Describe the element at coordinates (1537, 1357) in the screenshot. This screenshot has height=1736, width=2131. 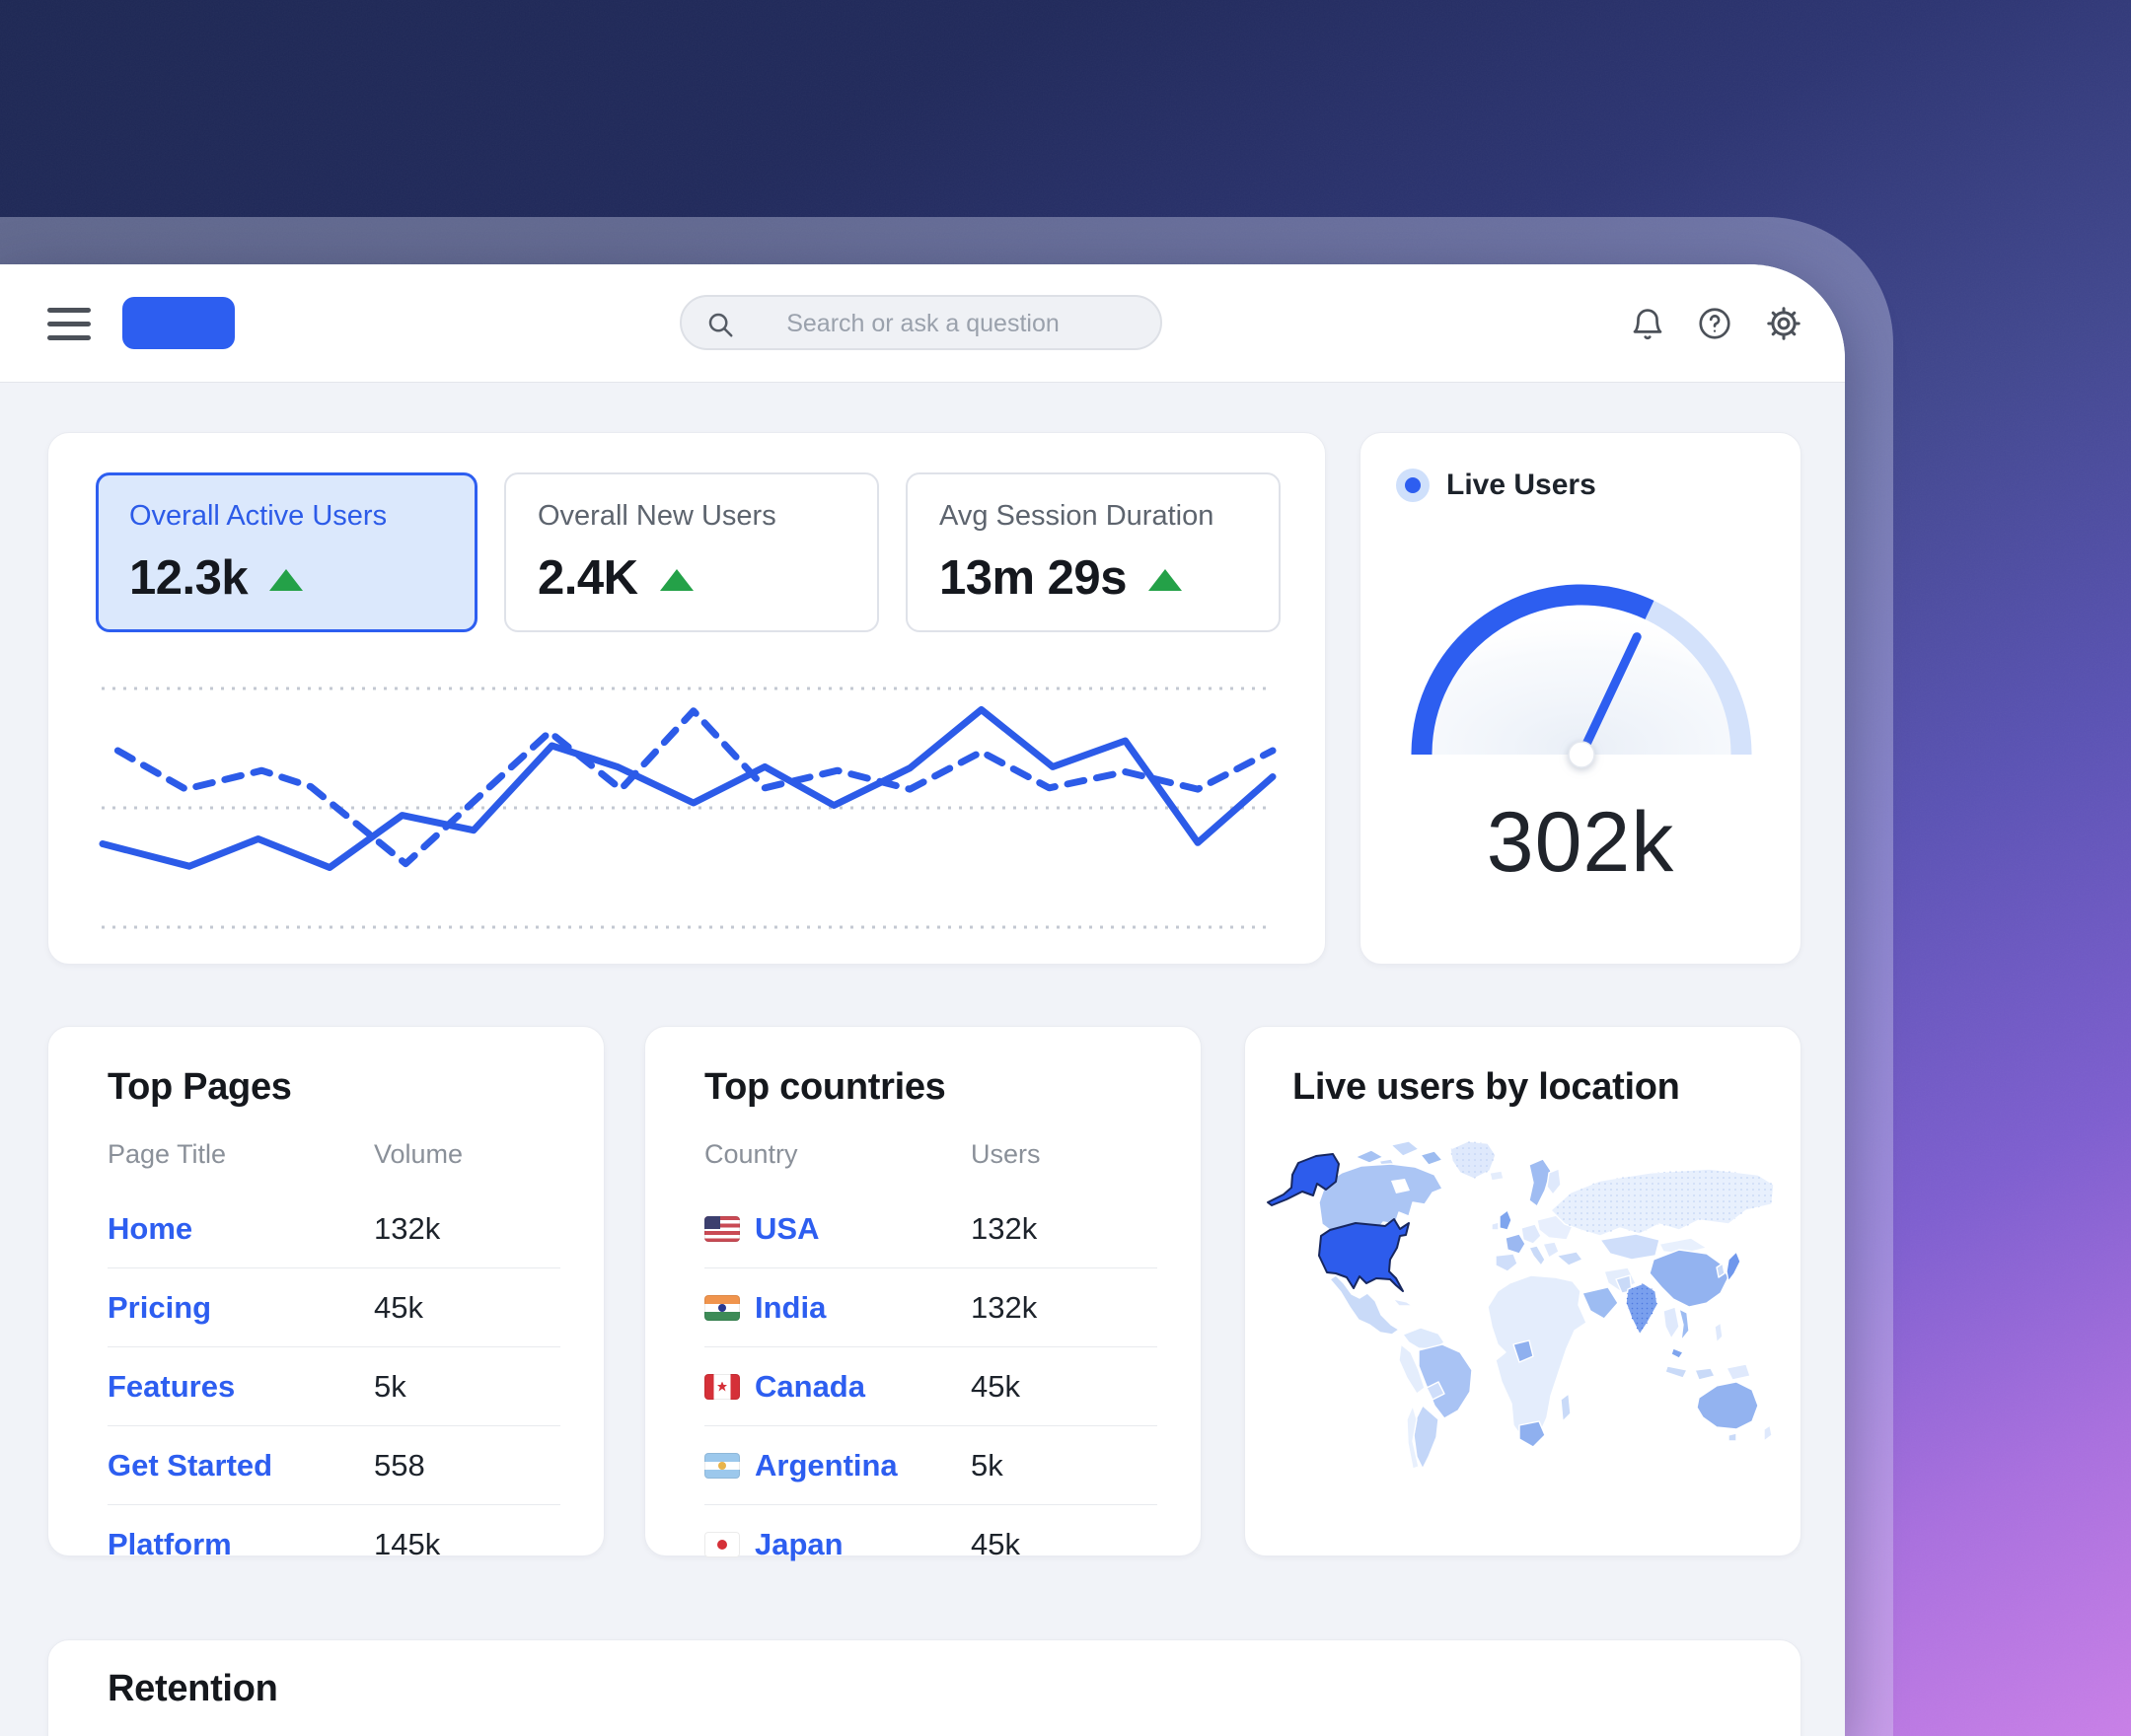
I see `continent-africa` at that location.